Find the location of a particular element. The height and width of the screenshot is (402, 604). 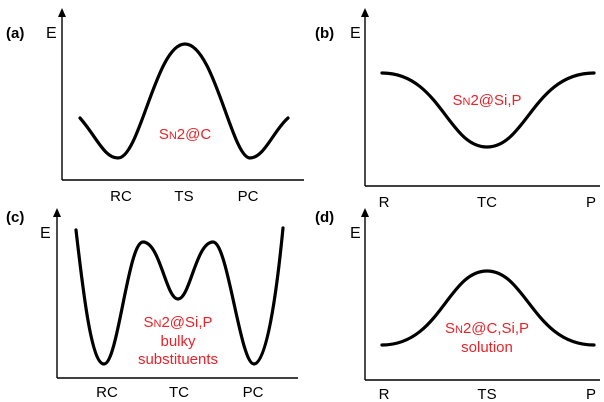

panel-b-y-label: E is located at coordinates (355, 33).